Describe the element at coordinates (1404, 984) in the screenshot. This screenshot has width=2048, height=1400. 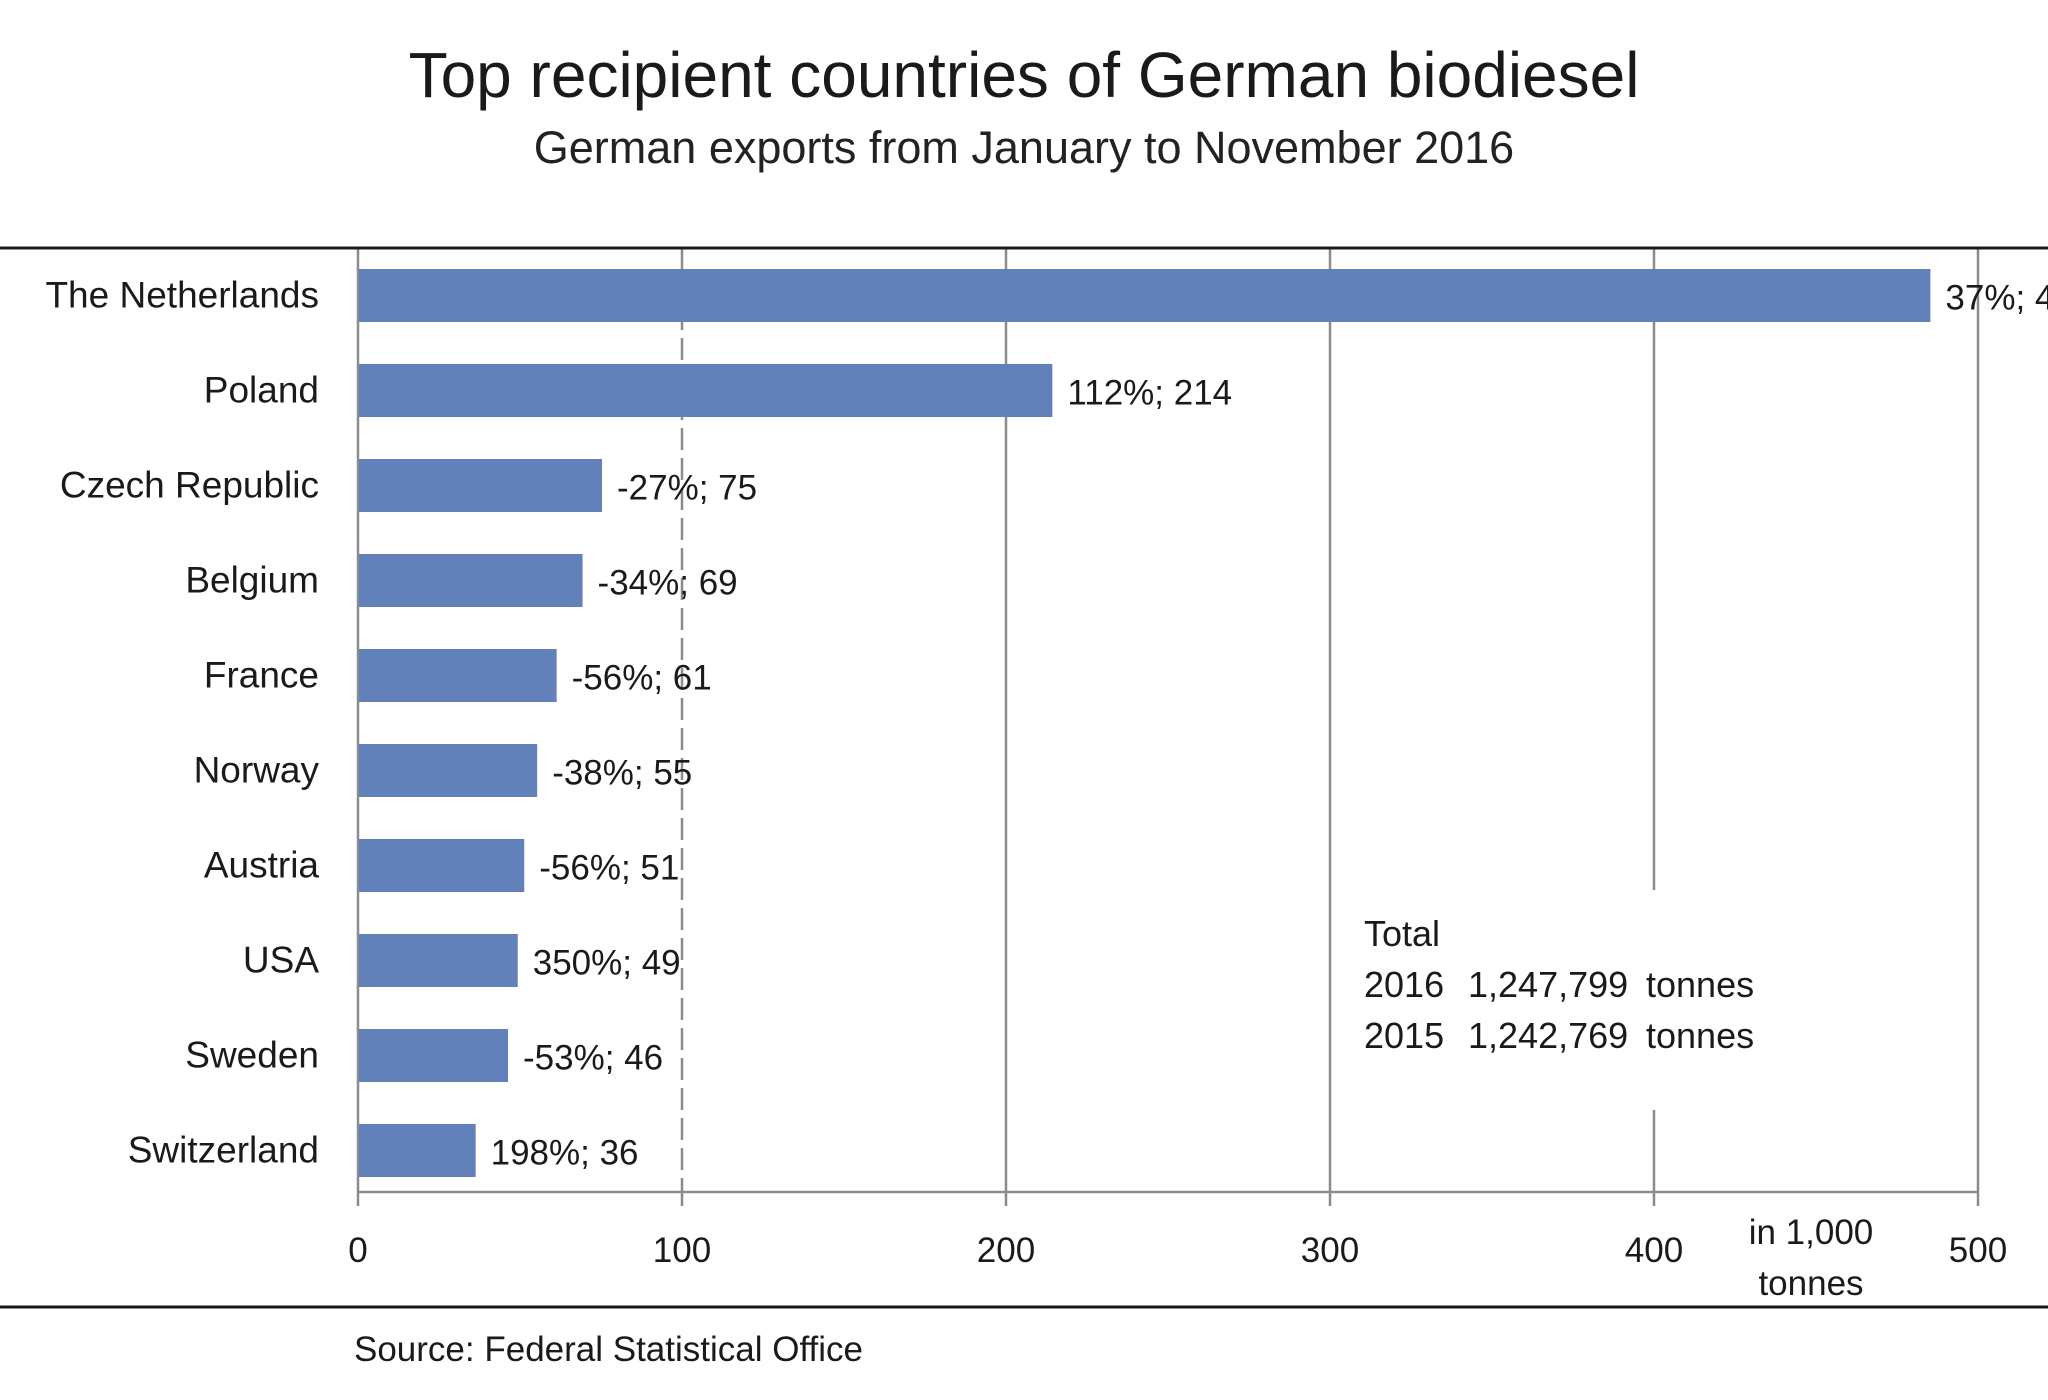
I see `annotation-year-2016: 2016` at that location.